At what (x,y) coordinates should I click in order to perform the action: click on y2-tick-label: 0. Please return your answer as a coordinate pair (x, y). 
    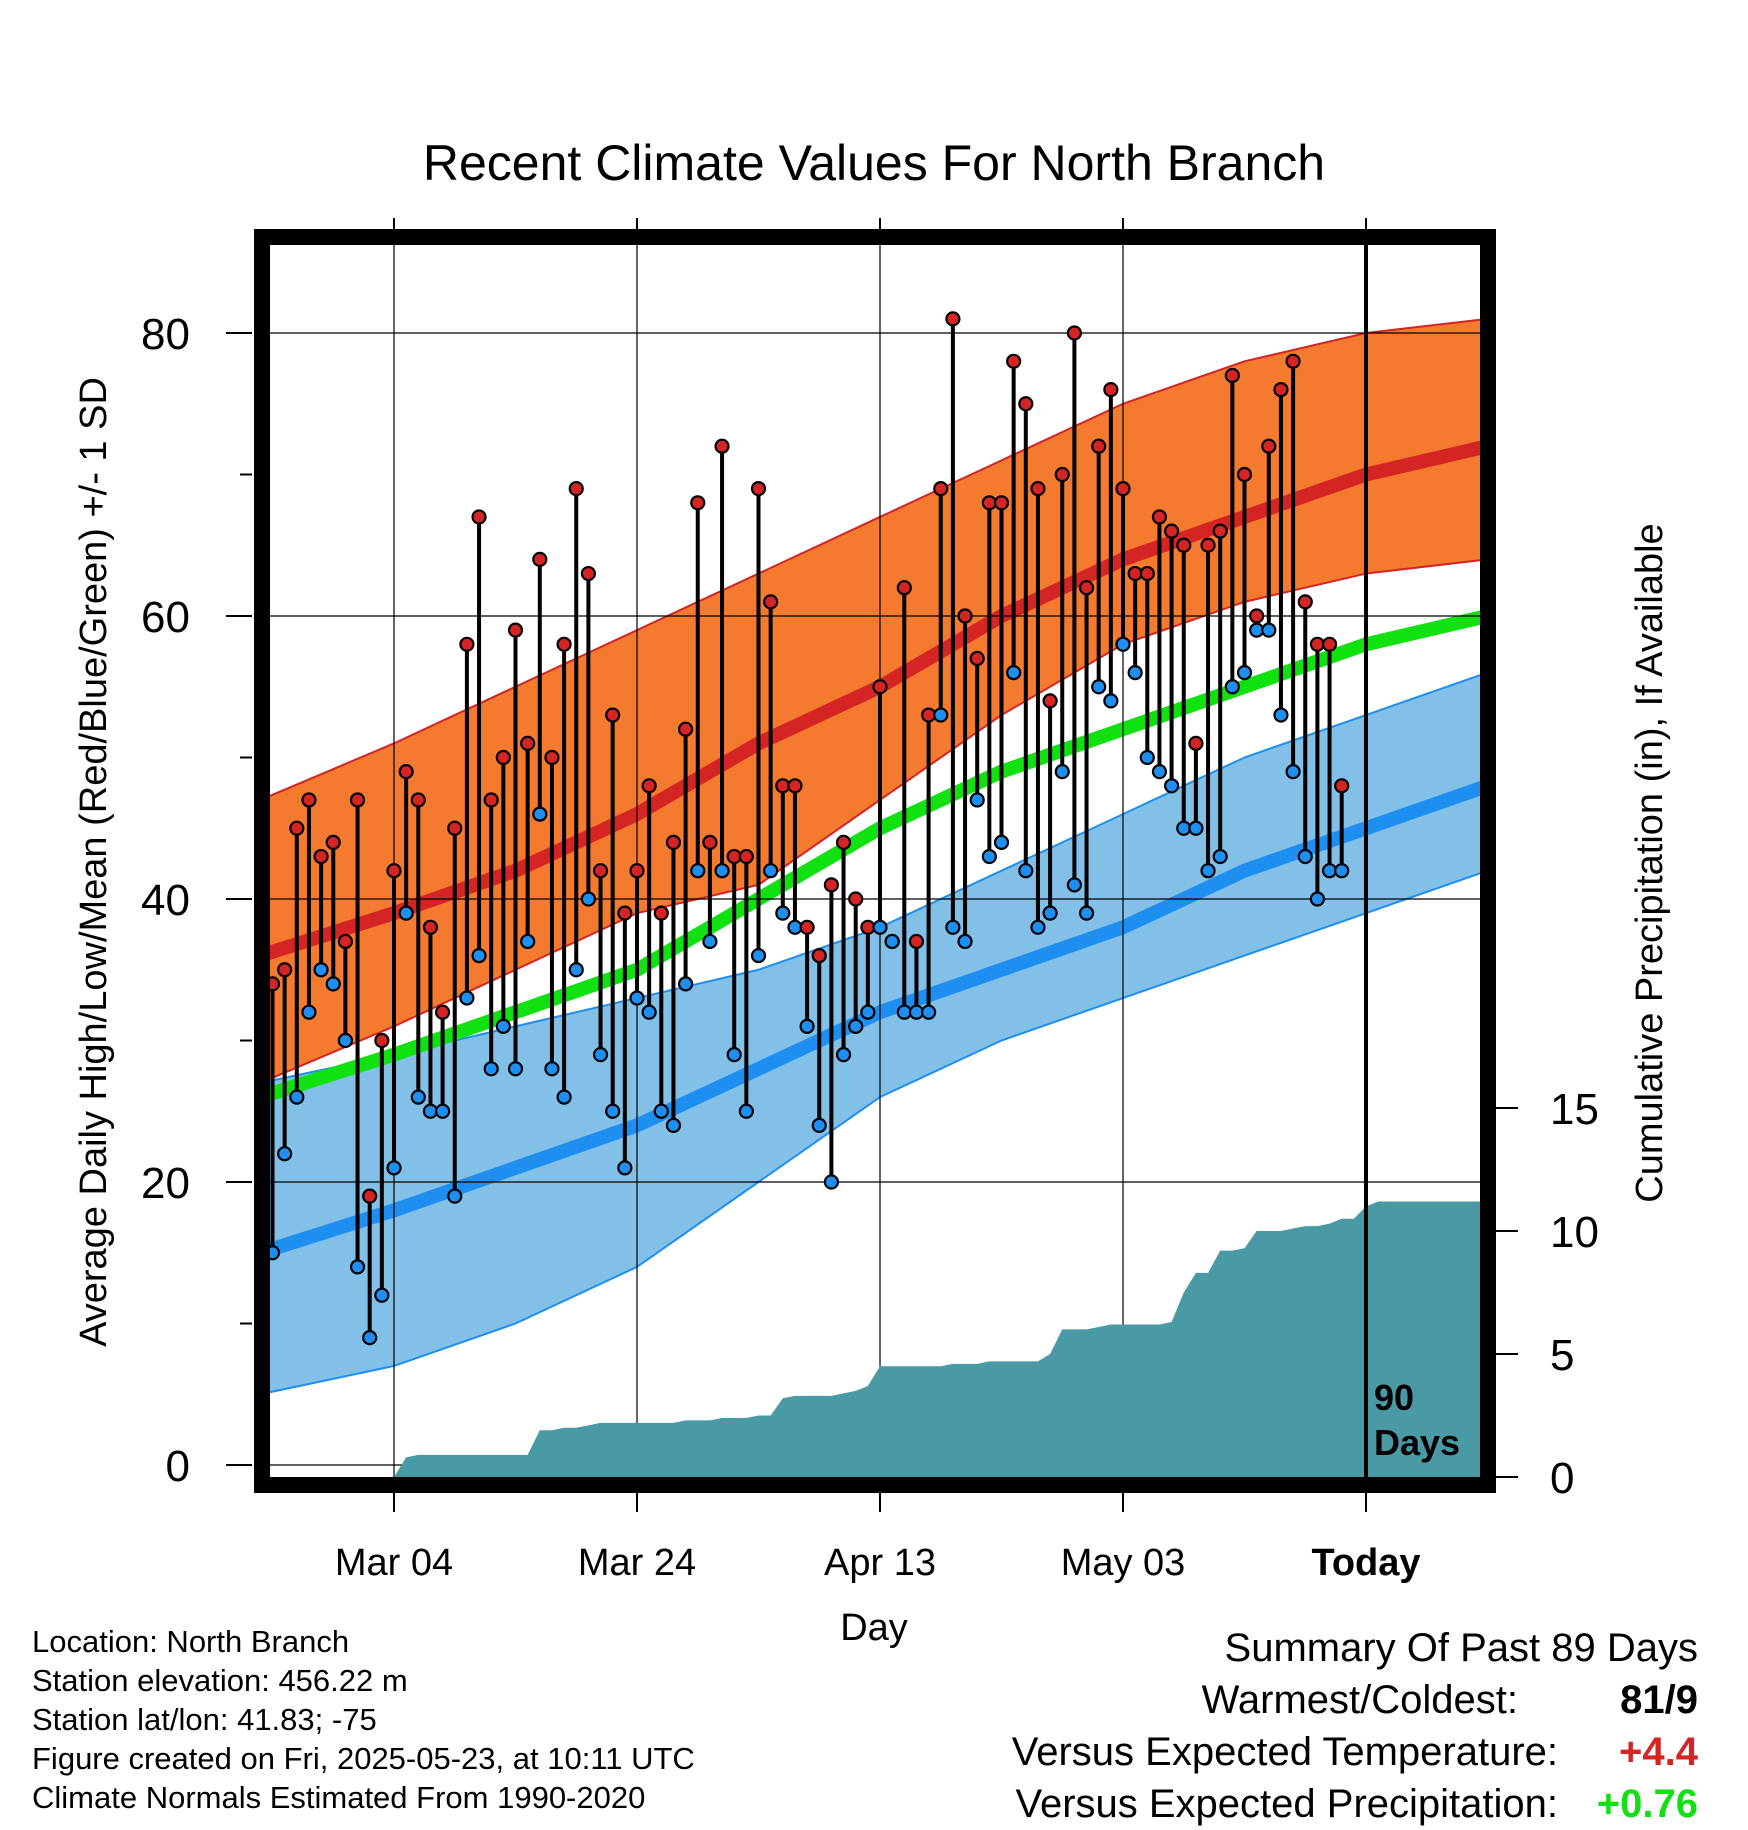
    Looking at the image, I should click on (1562, 1478).